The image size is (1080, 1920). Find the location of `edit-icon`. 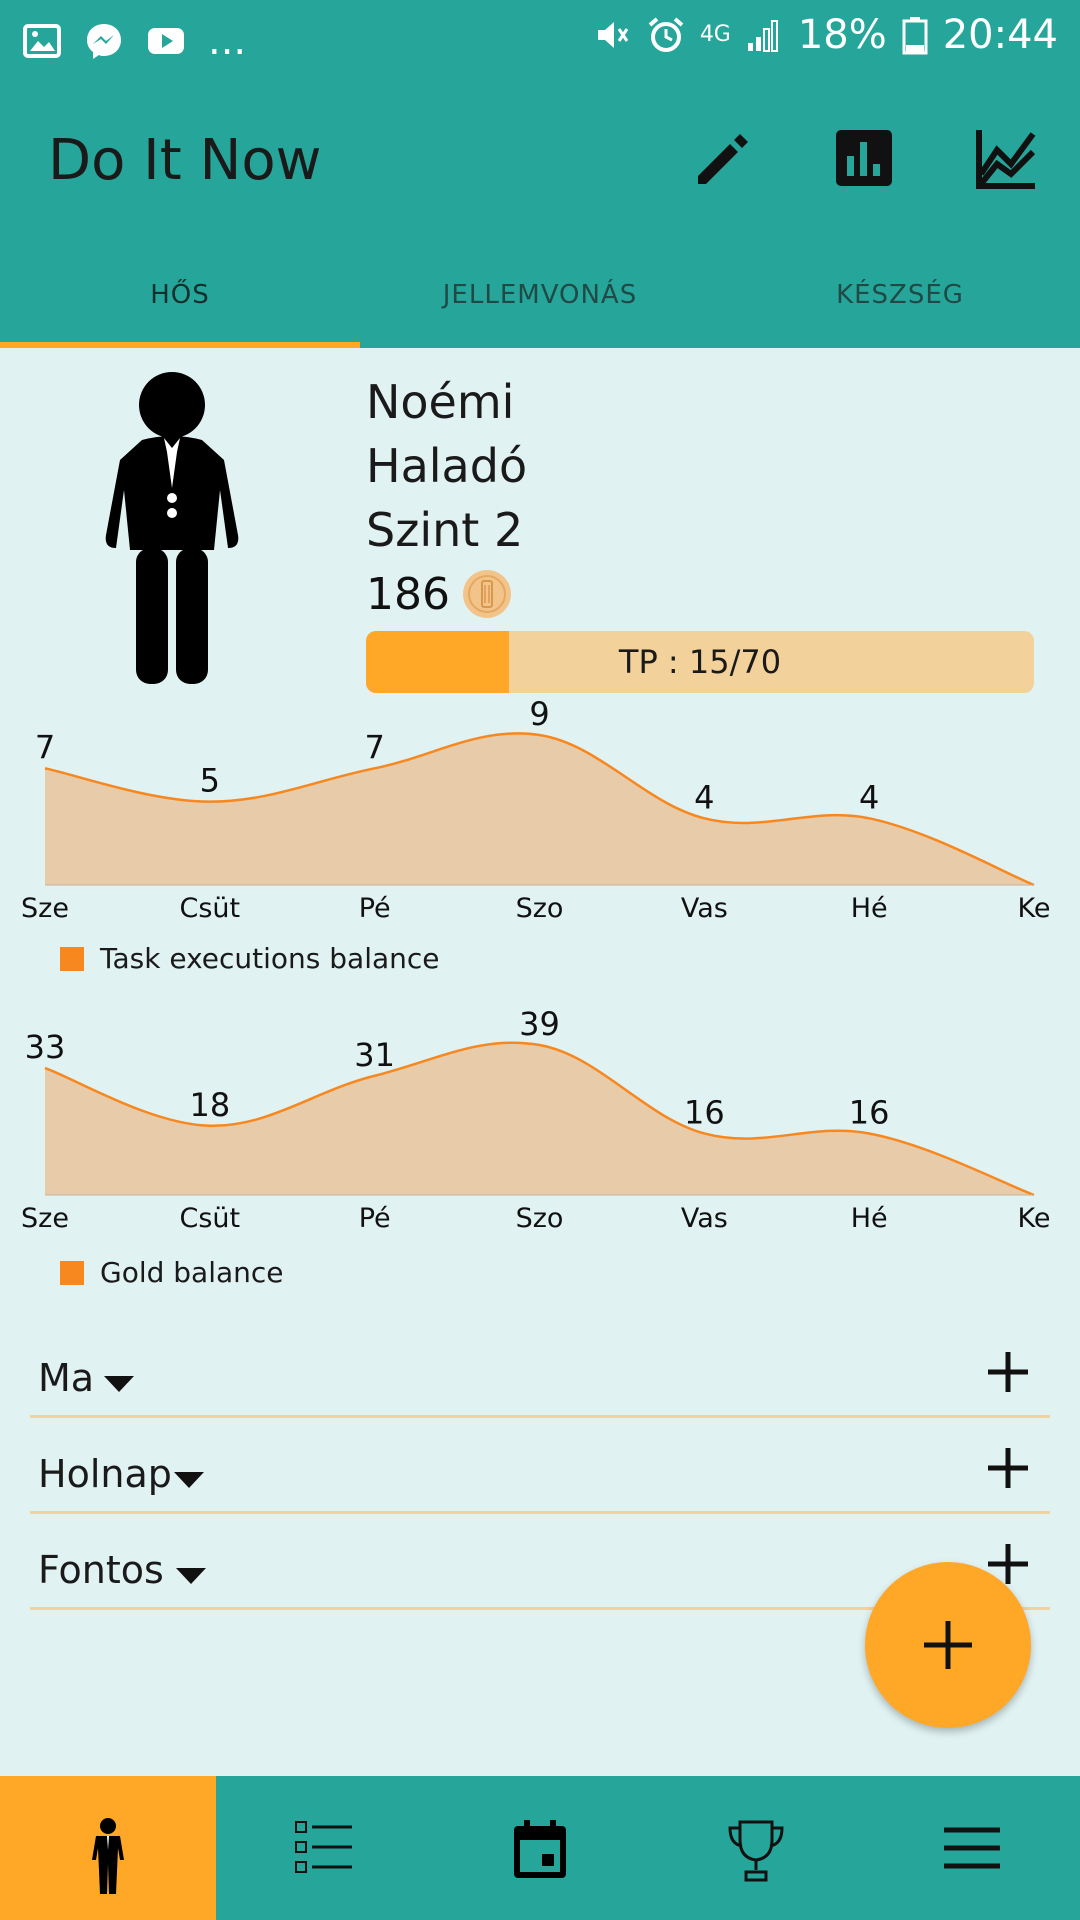

edit-icon is located at coordinates (722, 158).